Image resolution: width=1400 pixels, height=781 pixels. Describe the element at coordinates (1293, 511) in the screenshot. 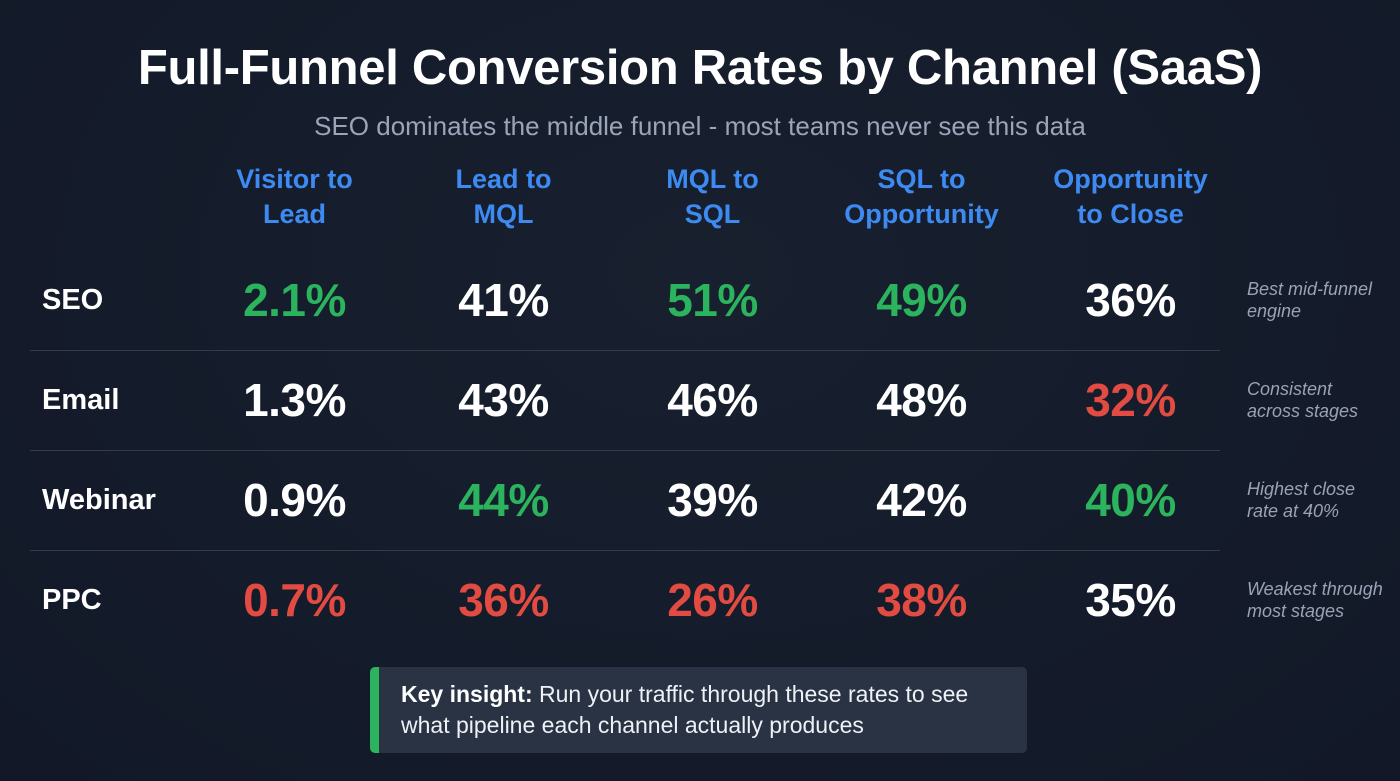

I see `row-annotation-line2: rate at 40%` at that location.